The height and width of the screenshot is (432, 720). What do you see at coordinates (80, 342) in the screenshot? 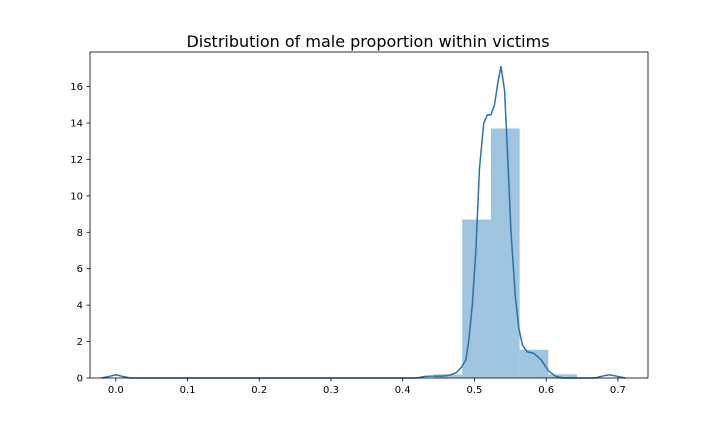
I see `y-tick-label: 2` at bounding box center [80, 342].